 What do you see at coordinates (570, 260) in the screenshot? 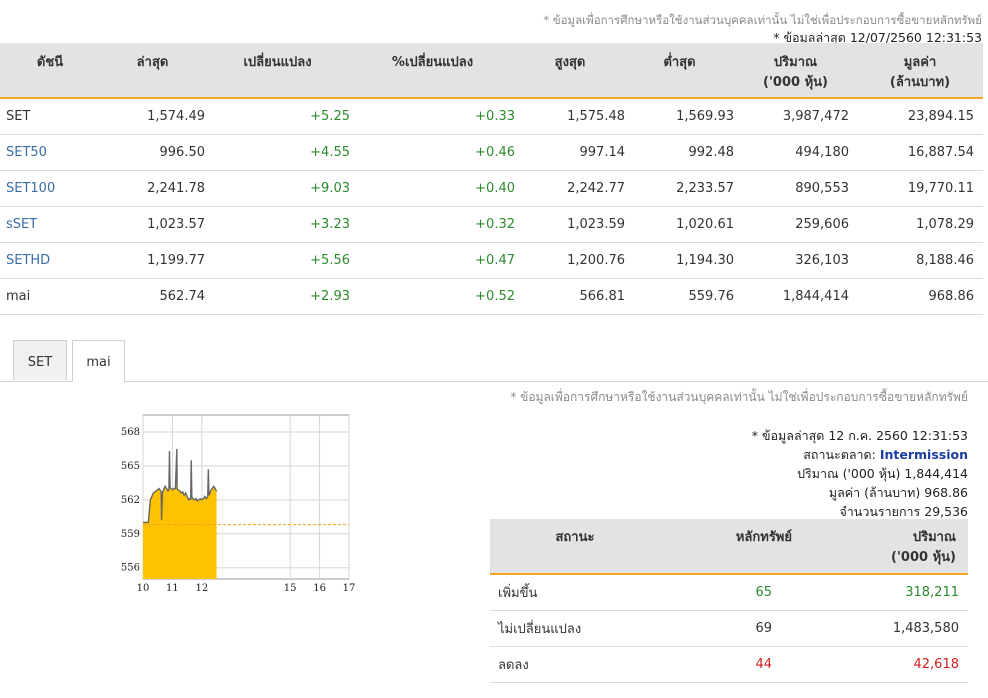
I see `index-cell-high: 1,200.76` at bounding box center [570, 260].